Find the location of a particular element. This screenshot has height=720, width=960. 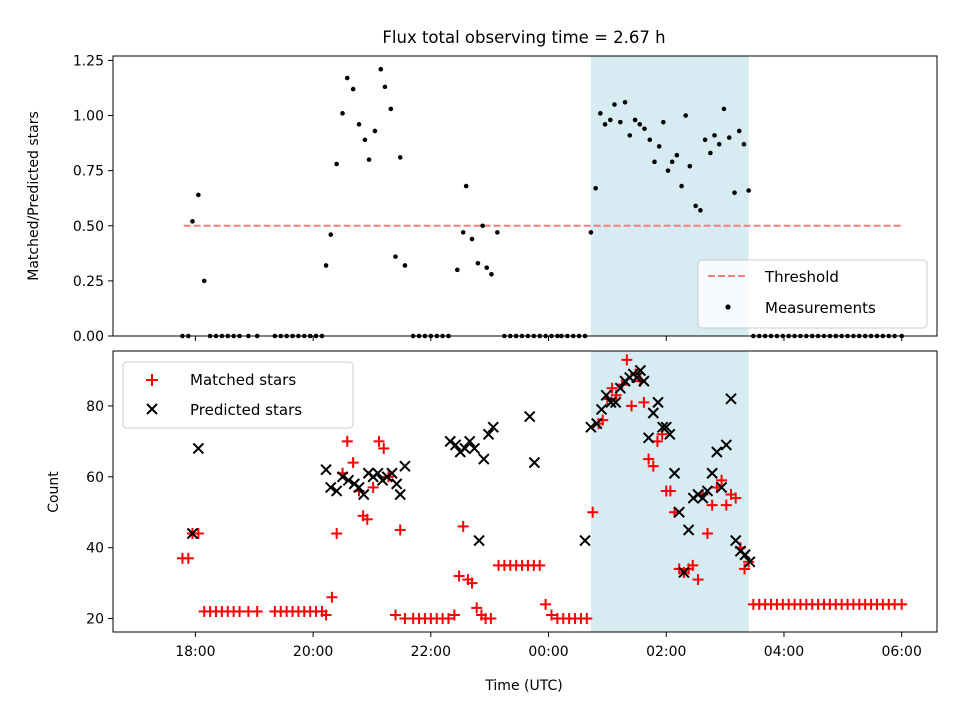

ratio-y-ticks: 0.00 0.25 0.50 0.75 1.00 1.25 is located at coordinates (93, 199).